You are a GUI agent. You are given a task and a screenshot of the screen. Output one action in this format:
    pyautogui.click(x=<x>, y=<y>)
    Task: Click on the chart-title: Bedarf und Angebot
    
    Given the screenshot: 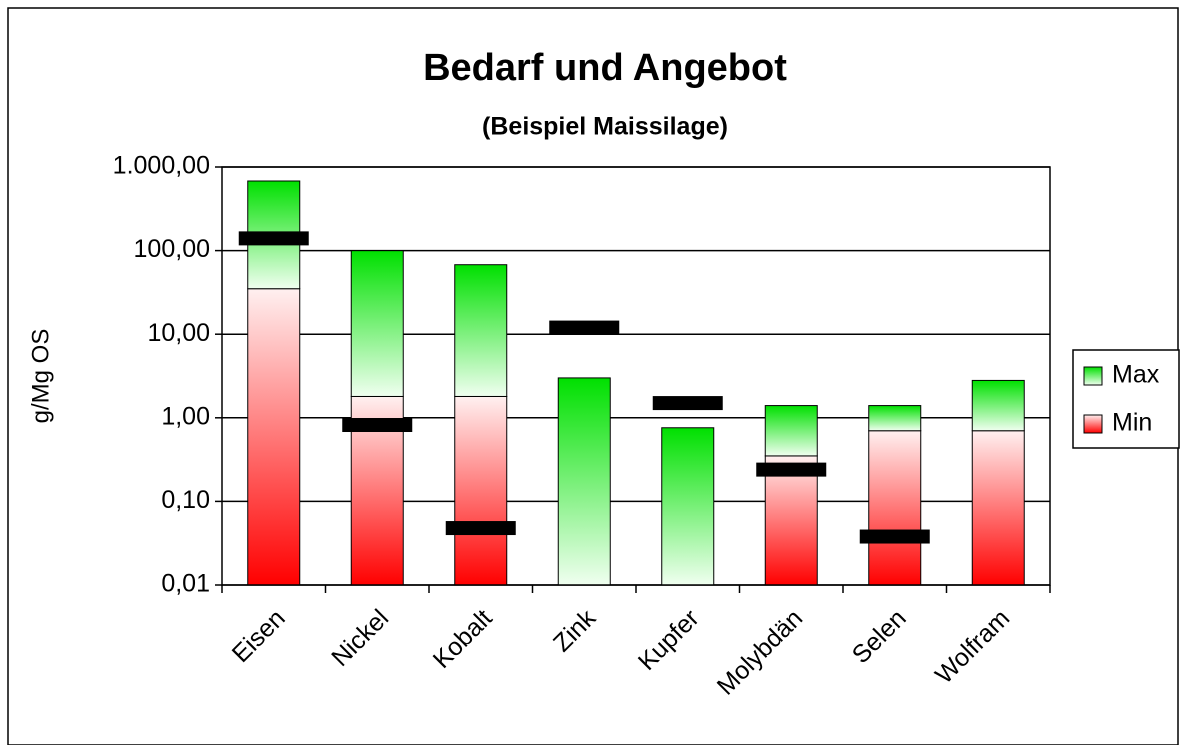 What is the action you would take?
    pyautogui.click(x=605, y=68)
    